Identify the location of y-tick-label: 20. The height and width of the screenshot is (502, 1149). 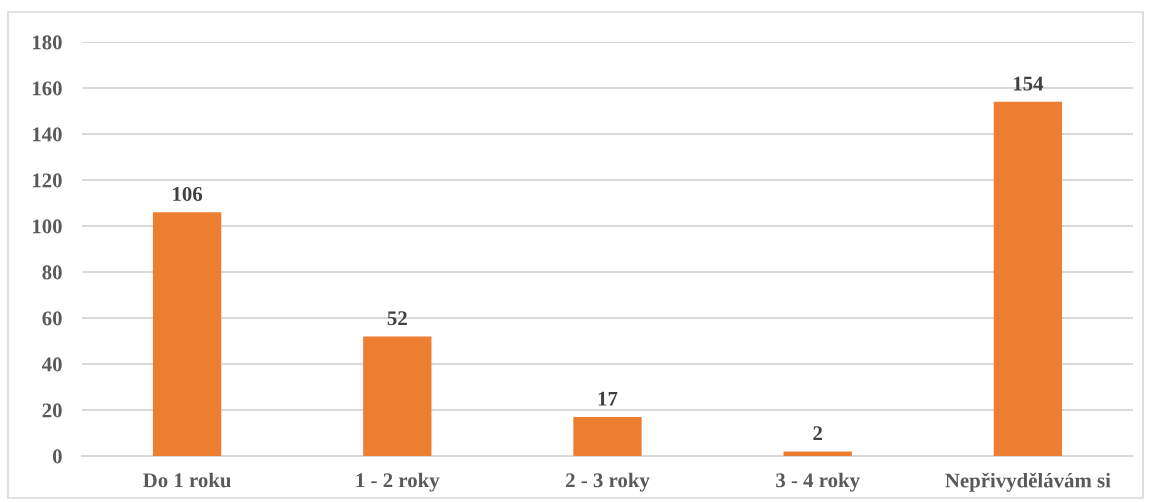
(52, 410).